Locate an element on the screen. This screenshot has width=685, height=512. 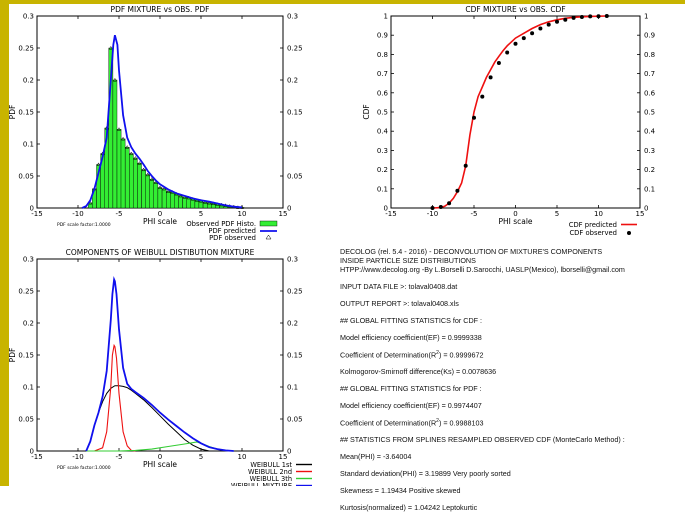
cdf-ytick-label-right: 0.1 is located at coordinates (649, 189).